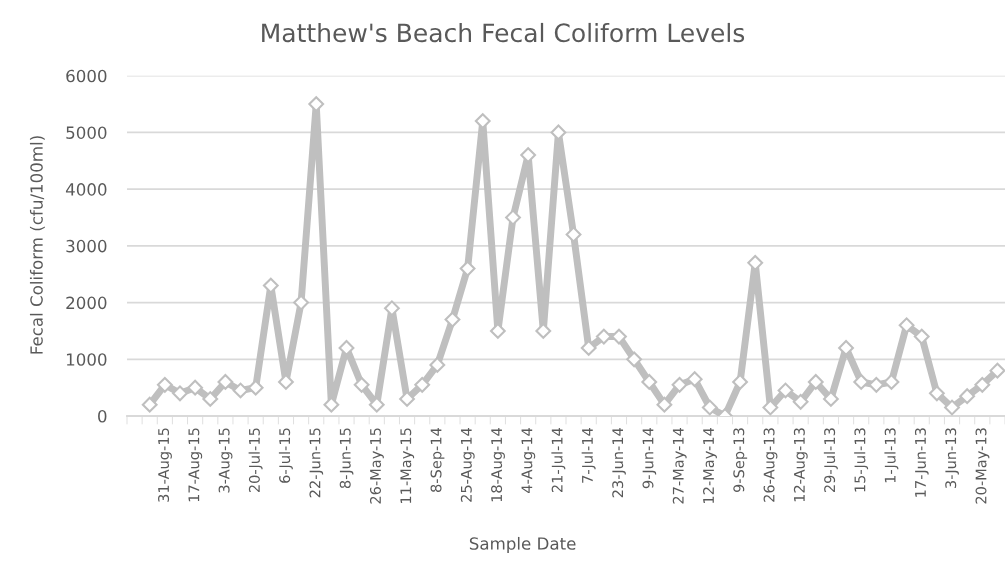  I want to click on y-tick-label: 5000, so click(86, 132).